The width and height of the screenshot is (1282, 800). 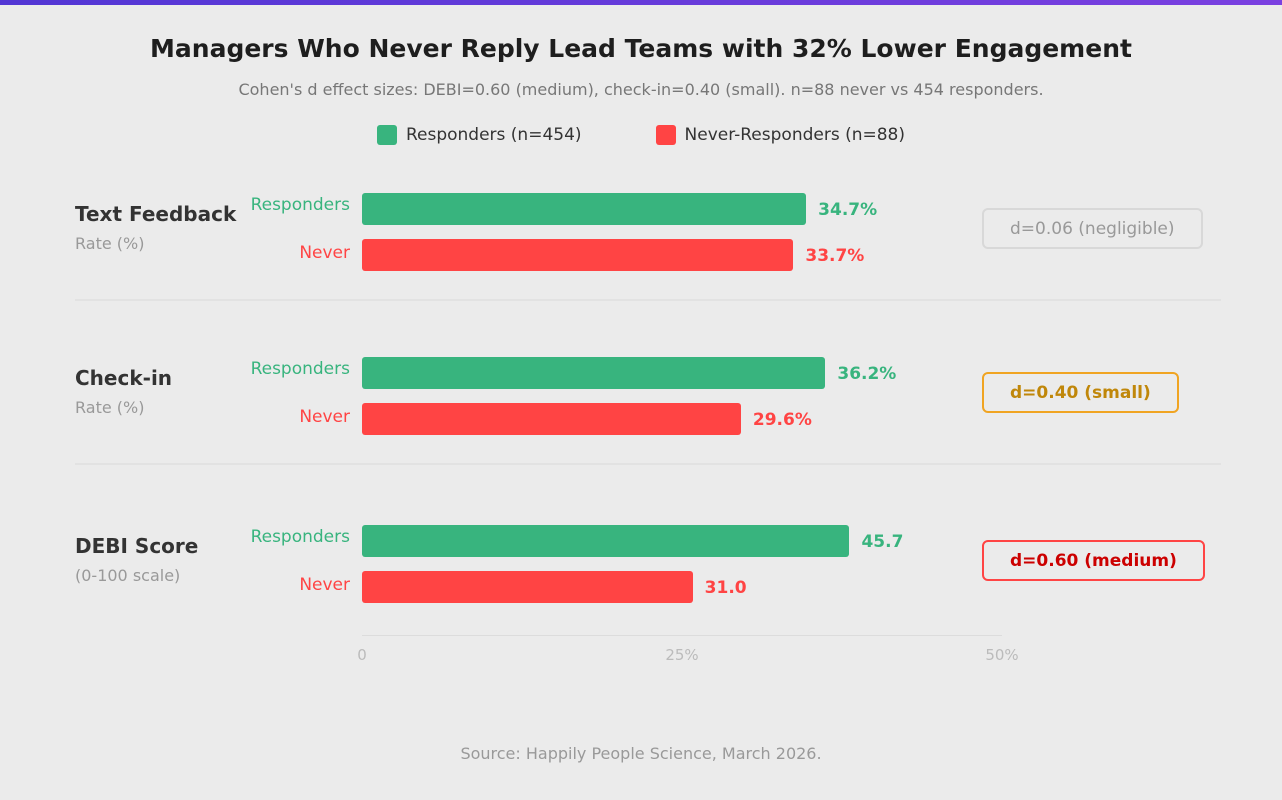 What do you see at coordinates (682, 655) in the screenshot?
I see `tick-label: 25%` at bounding box center [682, 655].